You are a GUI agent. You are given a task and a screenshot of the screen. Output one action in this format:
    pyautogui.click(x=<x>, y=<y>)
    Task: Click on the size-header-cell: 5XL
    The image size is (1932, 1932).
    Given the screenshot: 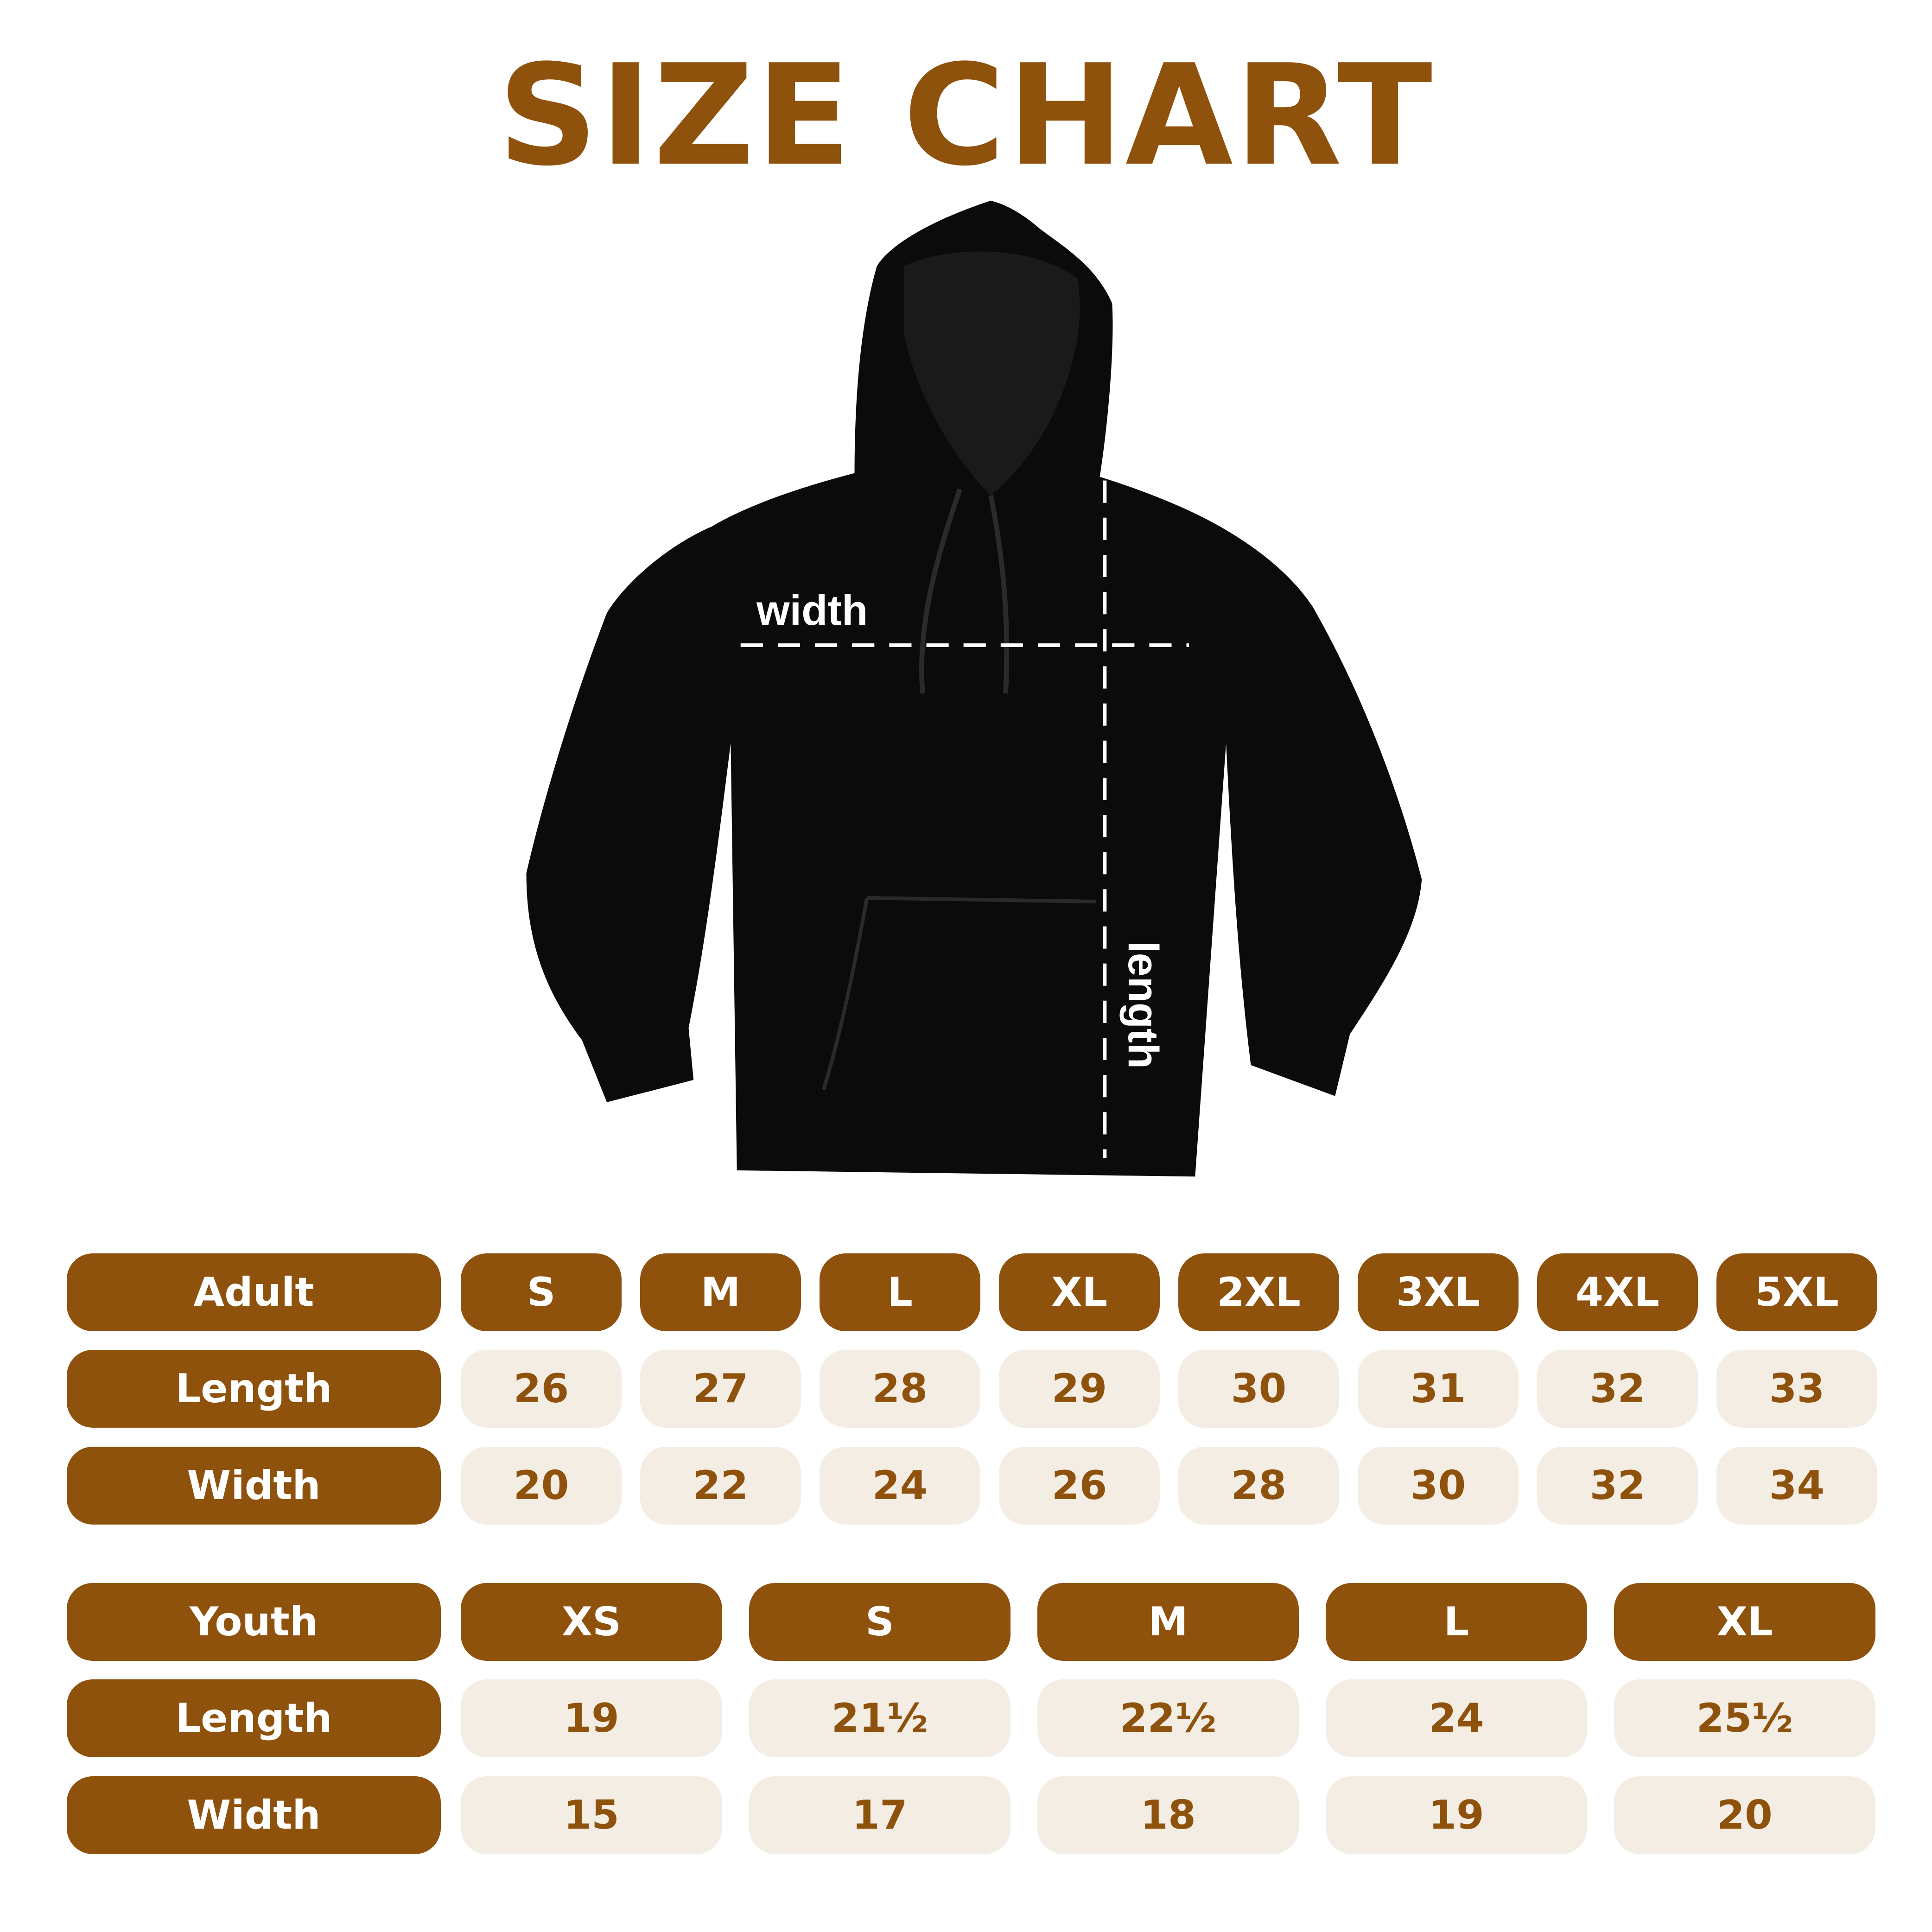 What is the action you would take?
    pyautogui.click(x=1796, y=1292)
    